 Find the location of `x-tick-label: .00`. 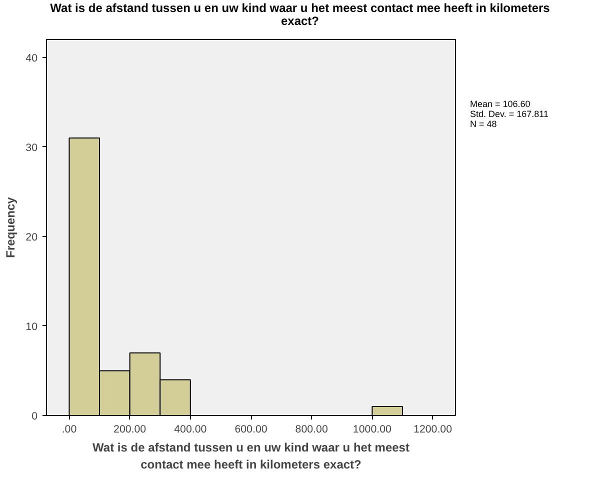

x-tick-label: .00 is located at coordinates (69, 430).